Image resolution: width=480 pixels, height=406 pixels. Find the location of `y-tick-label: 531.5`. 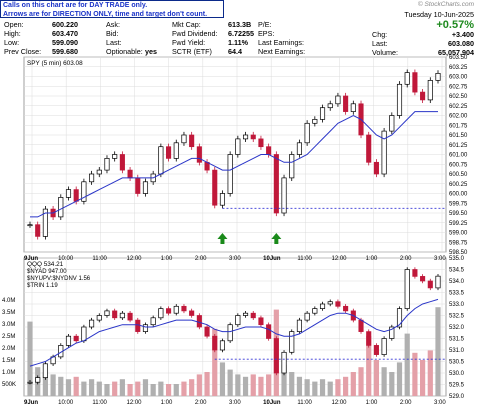

y-tick-label: 531.5 is located at coordinates (457, 340).